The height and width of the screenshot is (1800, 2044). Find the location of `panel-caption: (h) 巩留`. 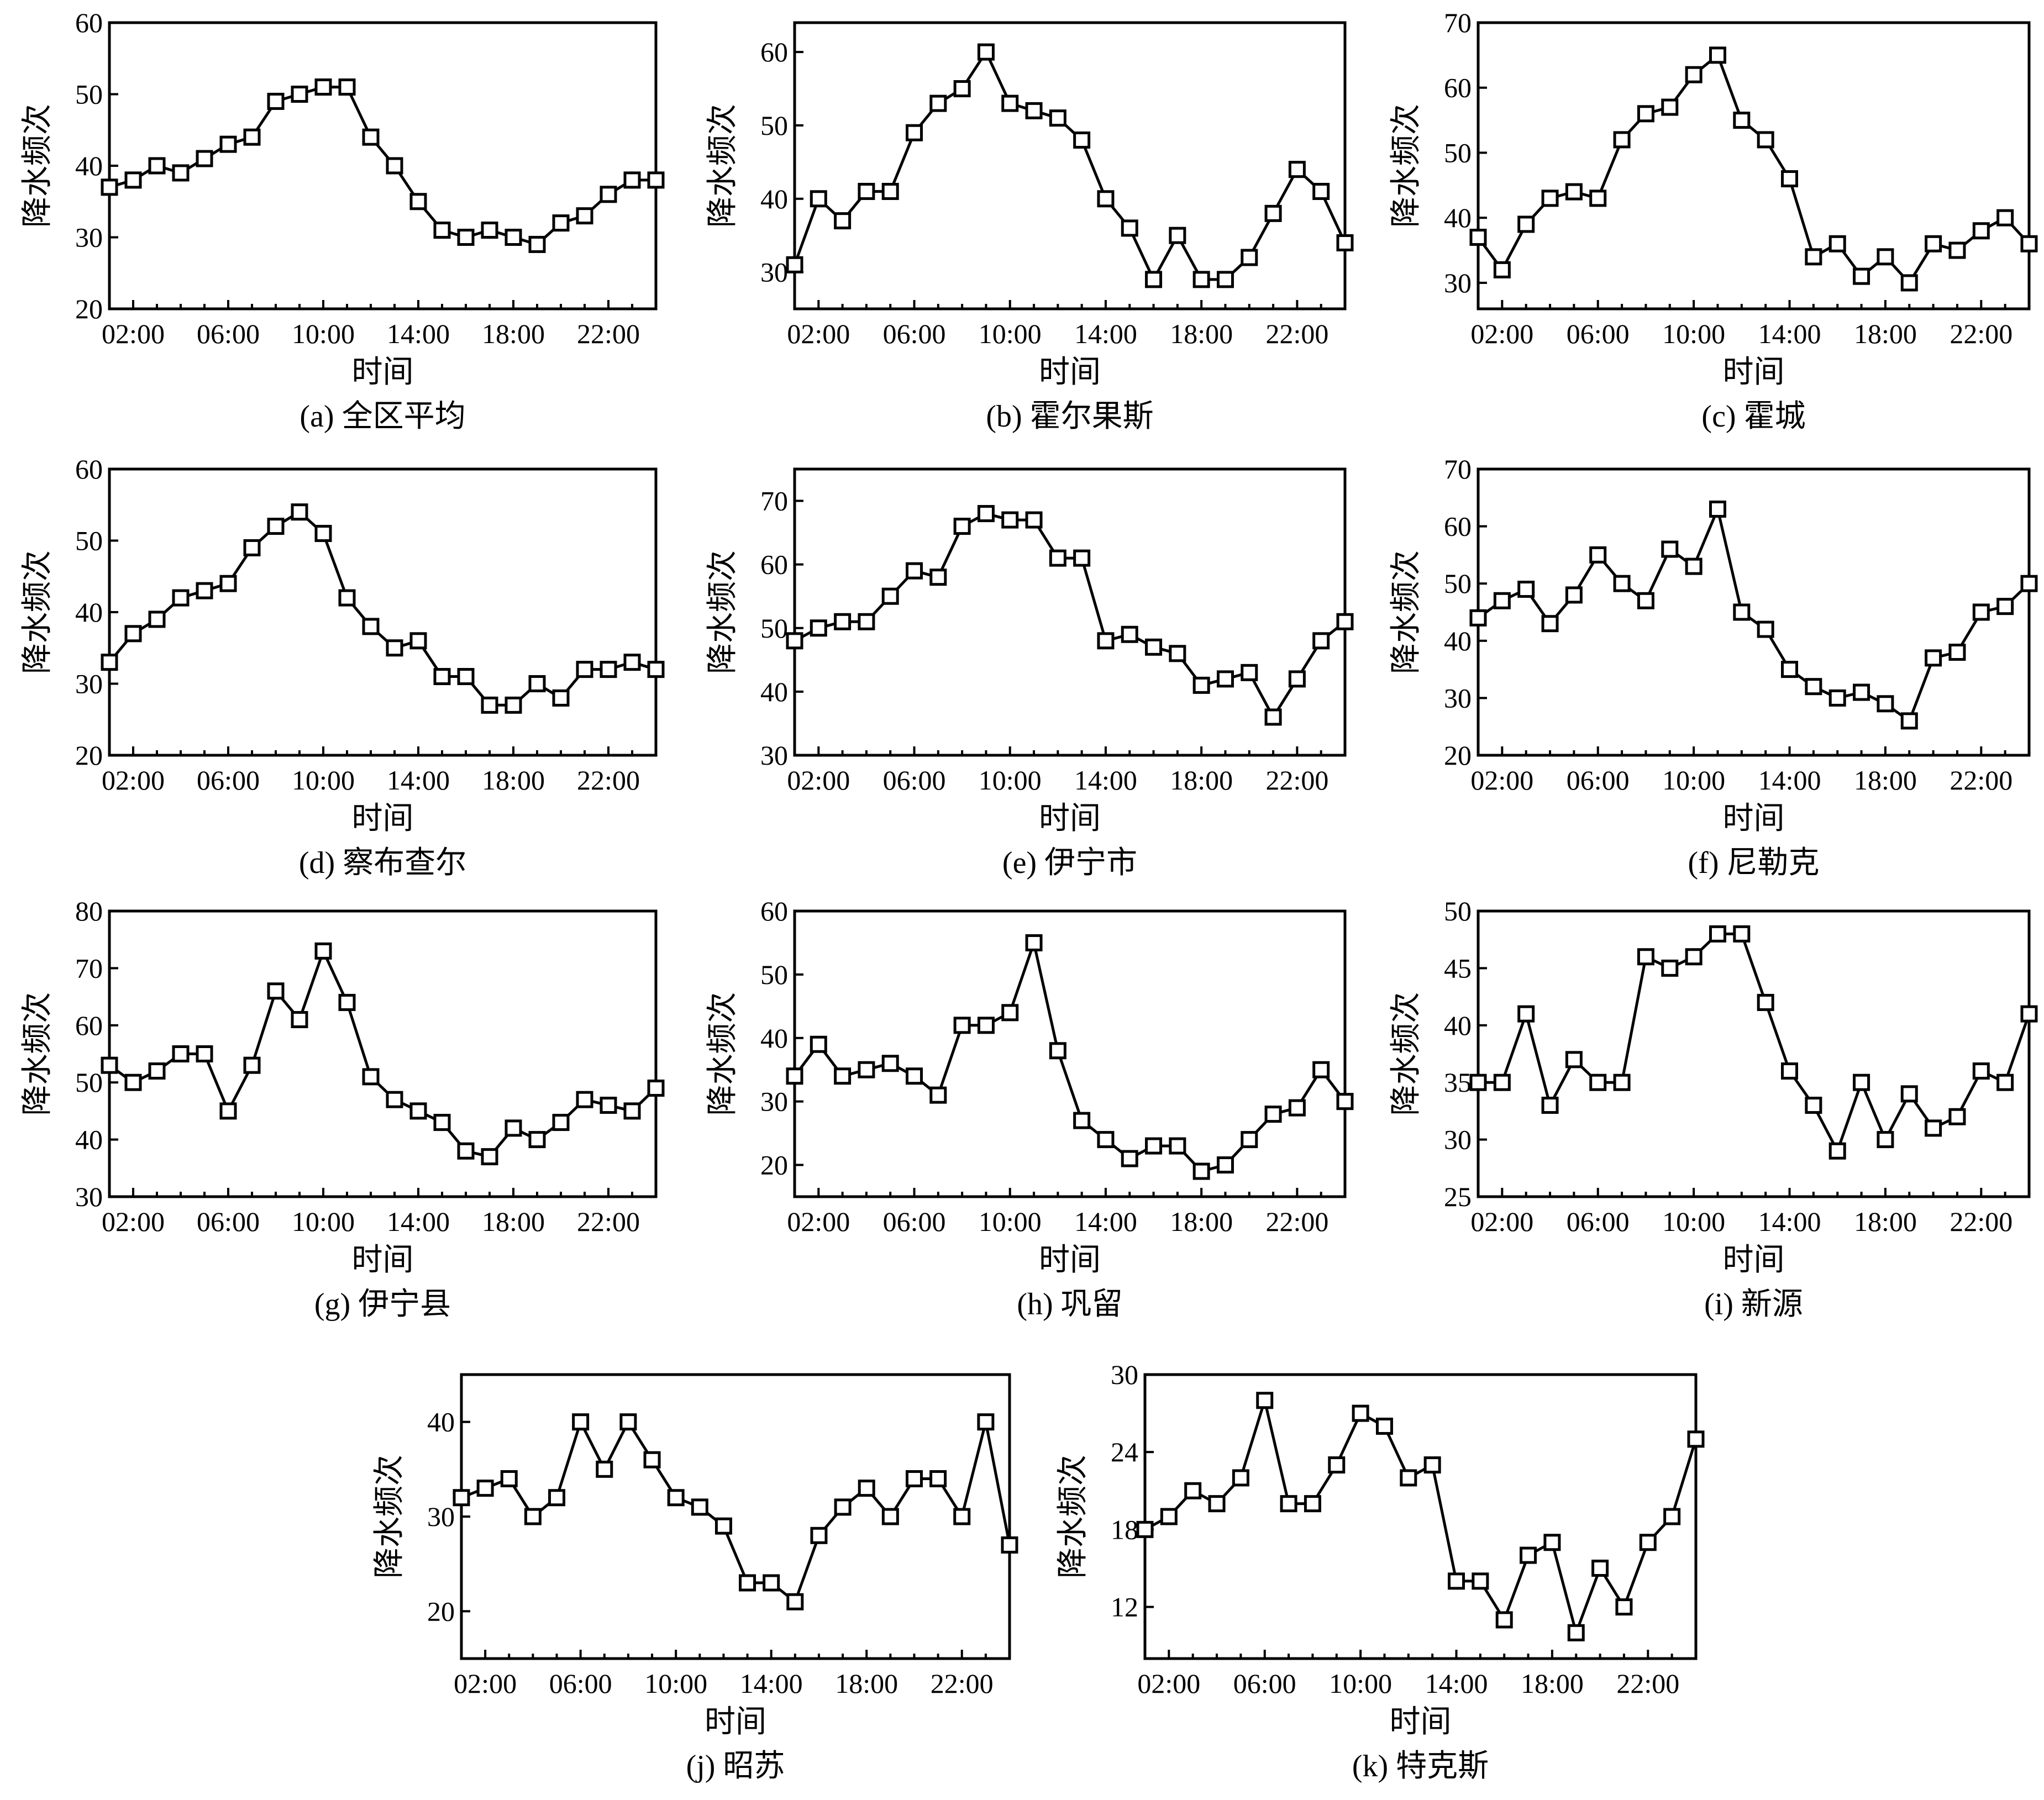

panel-caption: (h) 巩留 is located at coordinates (1070, 1304).